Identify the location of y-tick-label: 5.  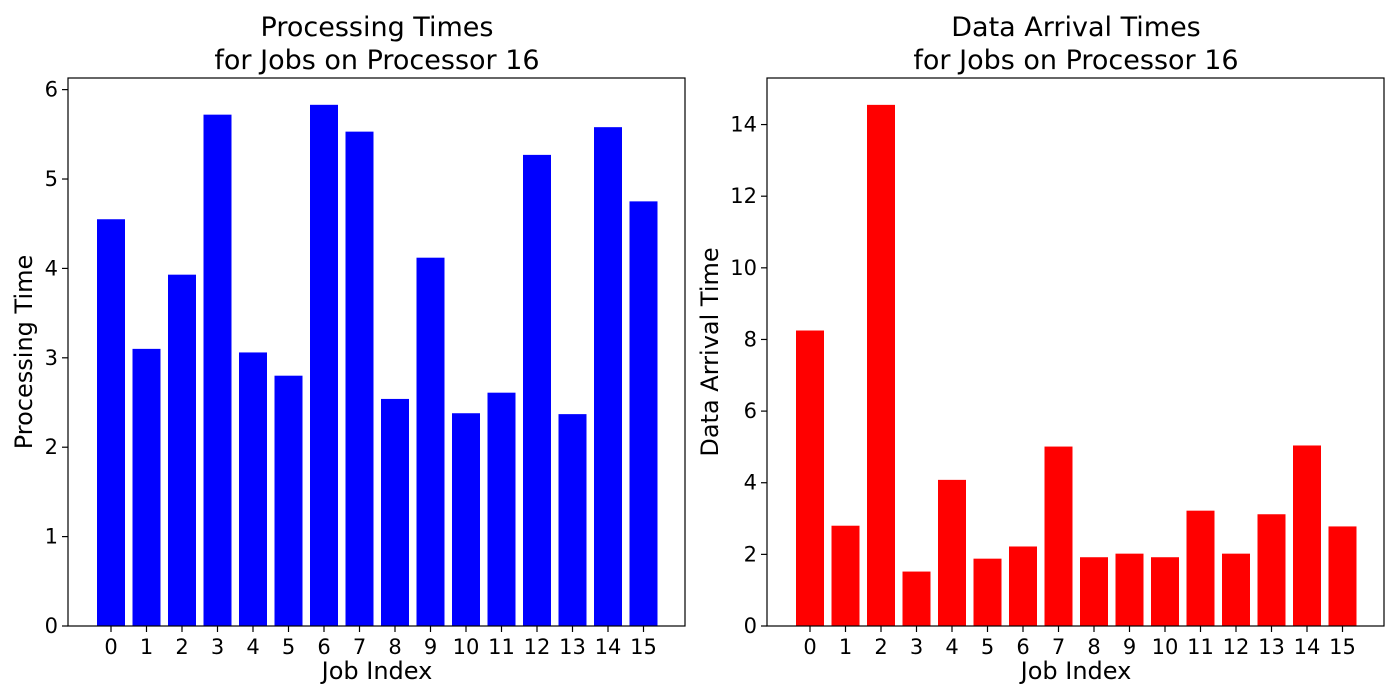
(51, 179).